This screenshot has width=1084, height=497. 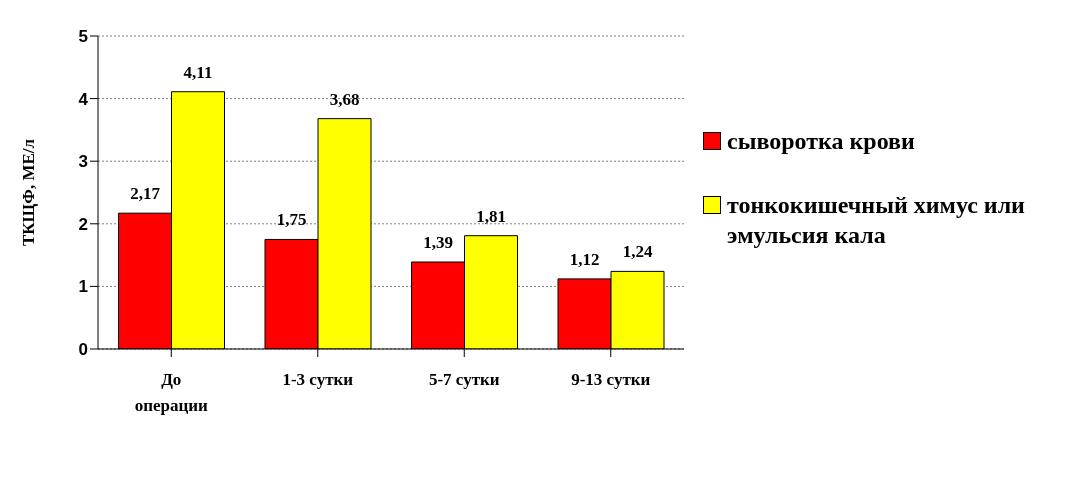 What do you see at coordinates (438, 242) in the screenshot?
I see `data-label: 1,39` at bounding box center [438, 242].